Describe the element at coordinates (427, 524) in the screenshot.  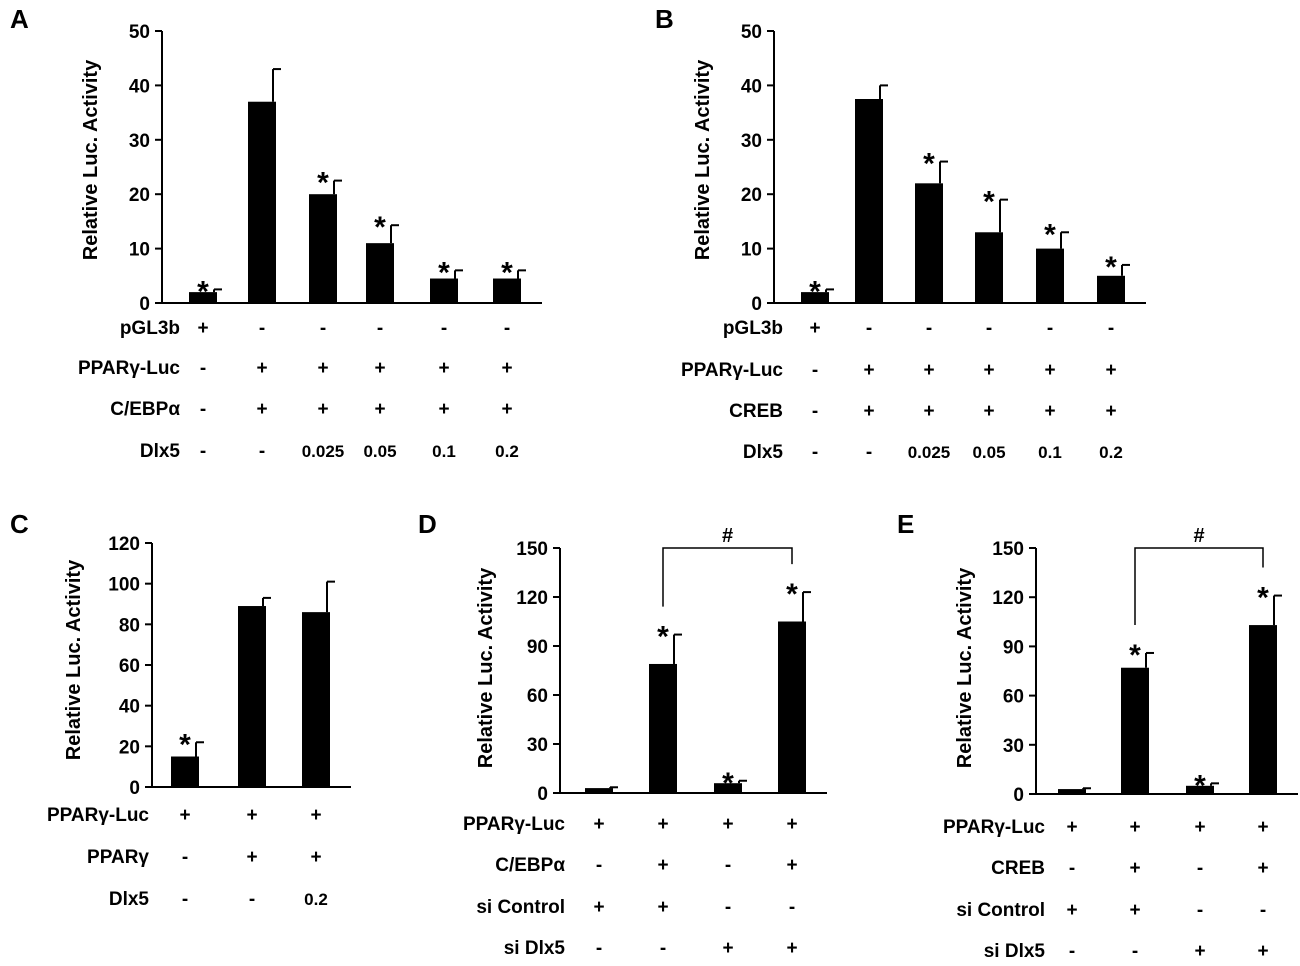
I see `panel-letter: D` at that location.